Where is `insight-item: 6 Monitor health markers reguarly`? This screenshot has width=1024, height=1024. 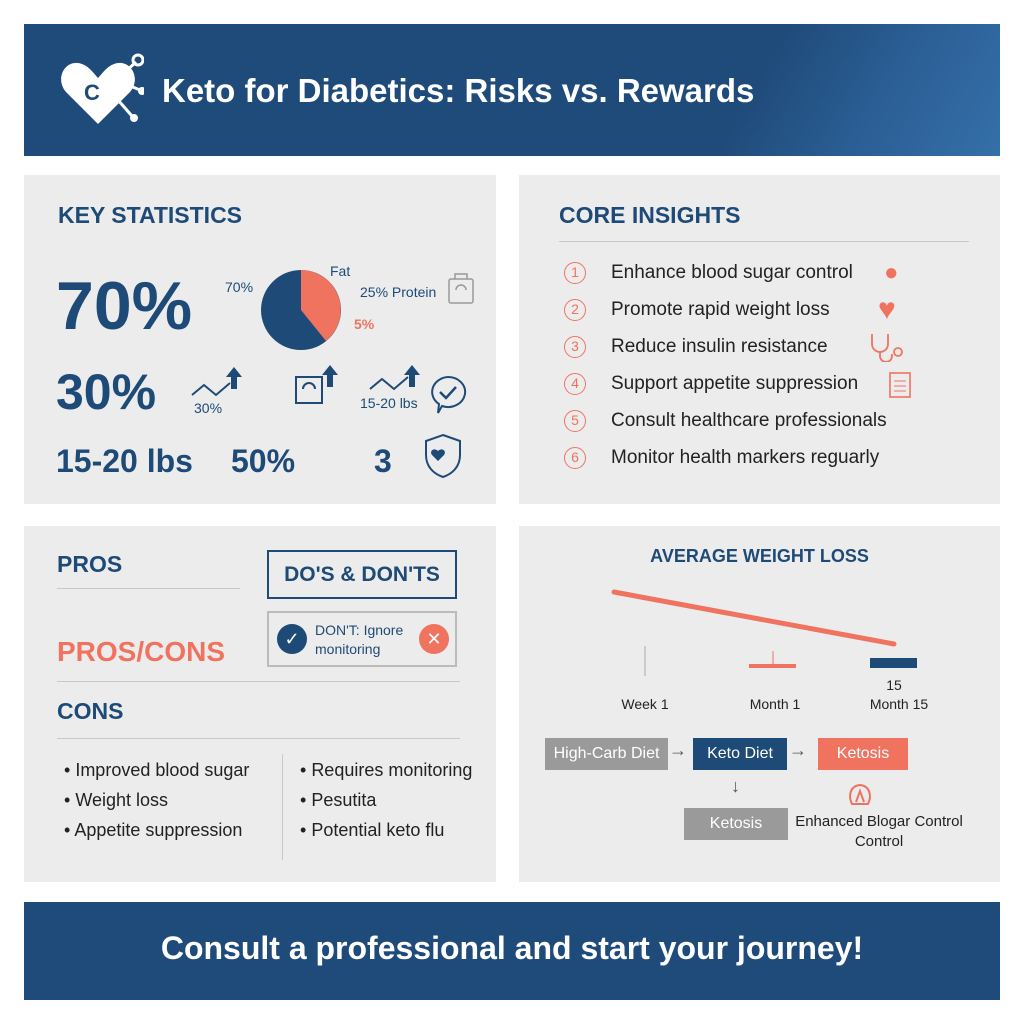
insight-item: 6 Monitor health markers reguarly is located at coordinates (774, 465).